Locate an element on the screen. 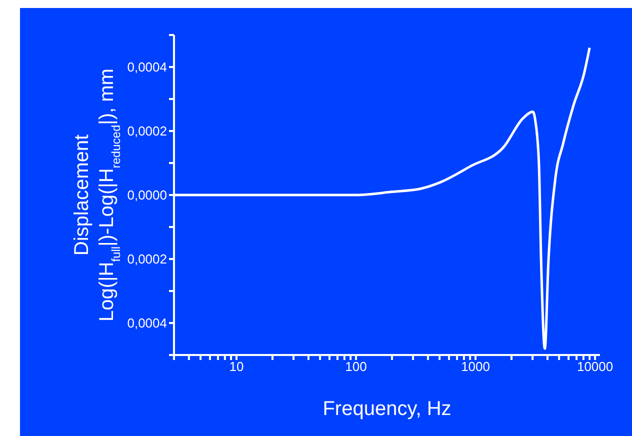  x-tick-label: 10 is located at coordinates (236, 366).